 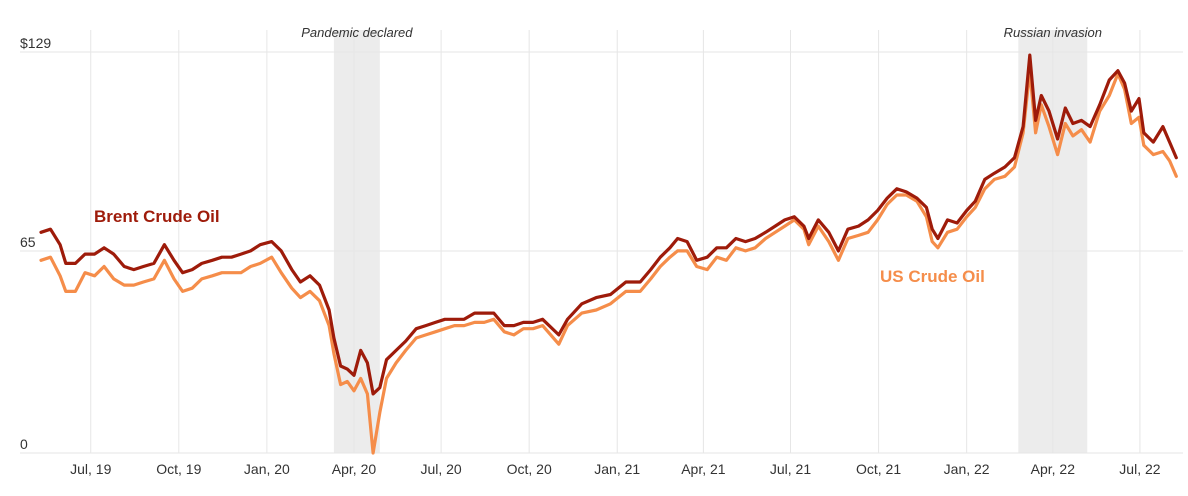 I want to click on event-label-russian-invasion: Russian invasion, so click(x=1053, y=32).